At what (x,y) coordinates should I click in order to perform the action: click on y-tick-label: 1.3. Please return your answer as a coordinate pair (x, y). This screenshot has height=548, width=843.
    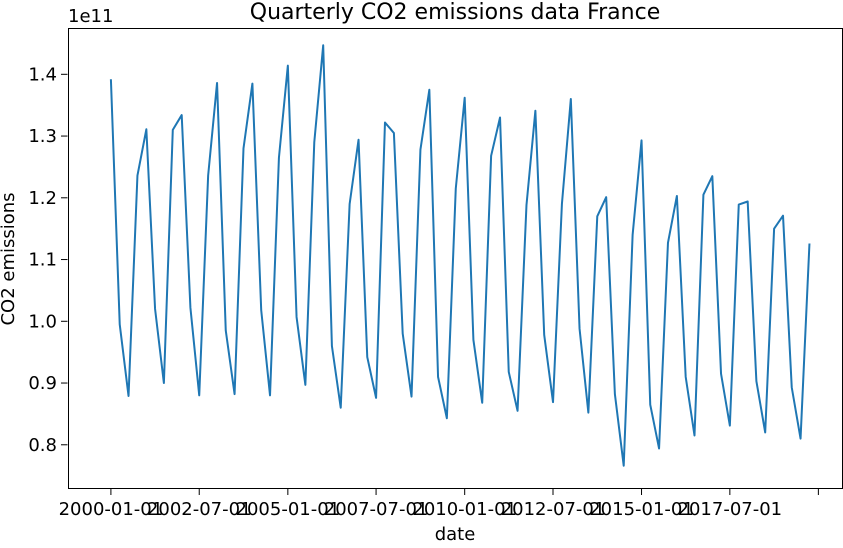
    Looking at the image, I should click on (42, 136).